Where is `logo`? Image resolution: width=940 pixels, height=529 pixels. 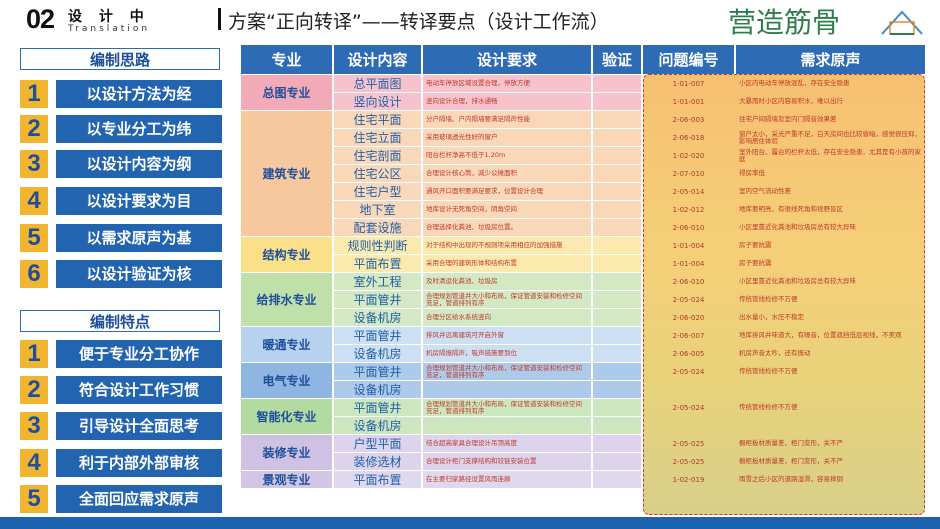 logo is located at coordinates (902, 22).